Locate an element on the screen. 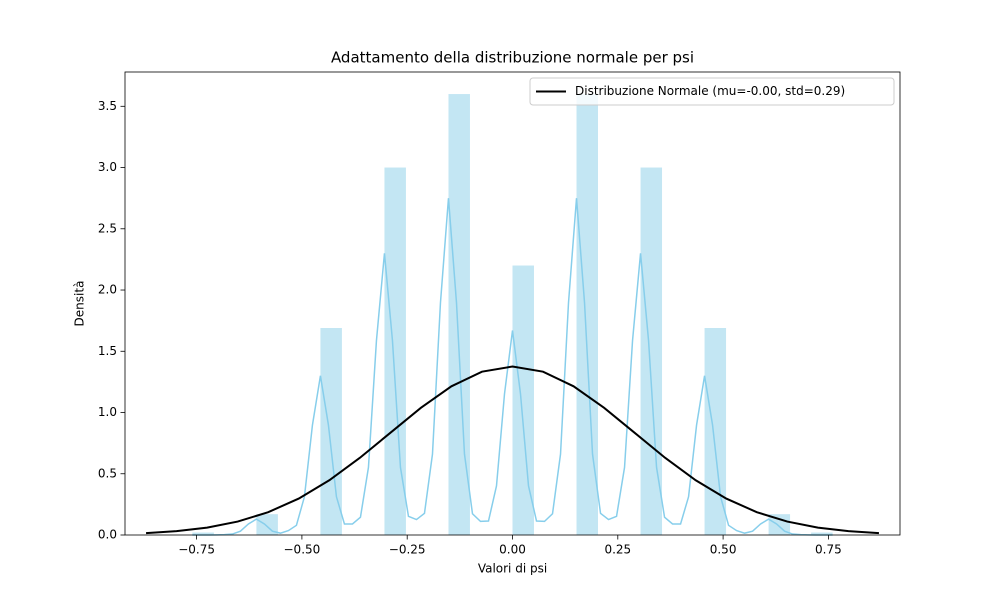  y-tick-label: 3.0 is located at coordinates (107, 167).